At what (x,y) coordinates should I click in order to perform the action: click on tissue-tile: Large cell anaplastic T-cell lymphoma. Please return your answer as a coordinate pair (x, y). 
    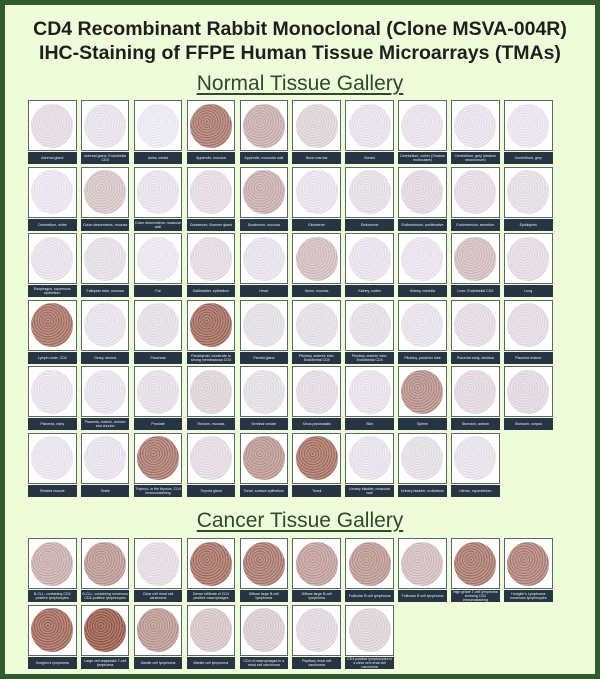
    Looking at the image, I should click on (105, 636).